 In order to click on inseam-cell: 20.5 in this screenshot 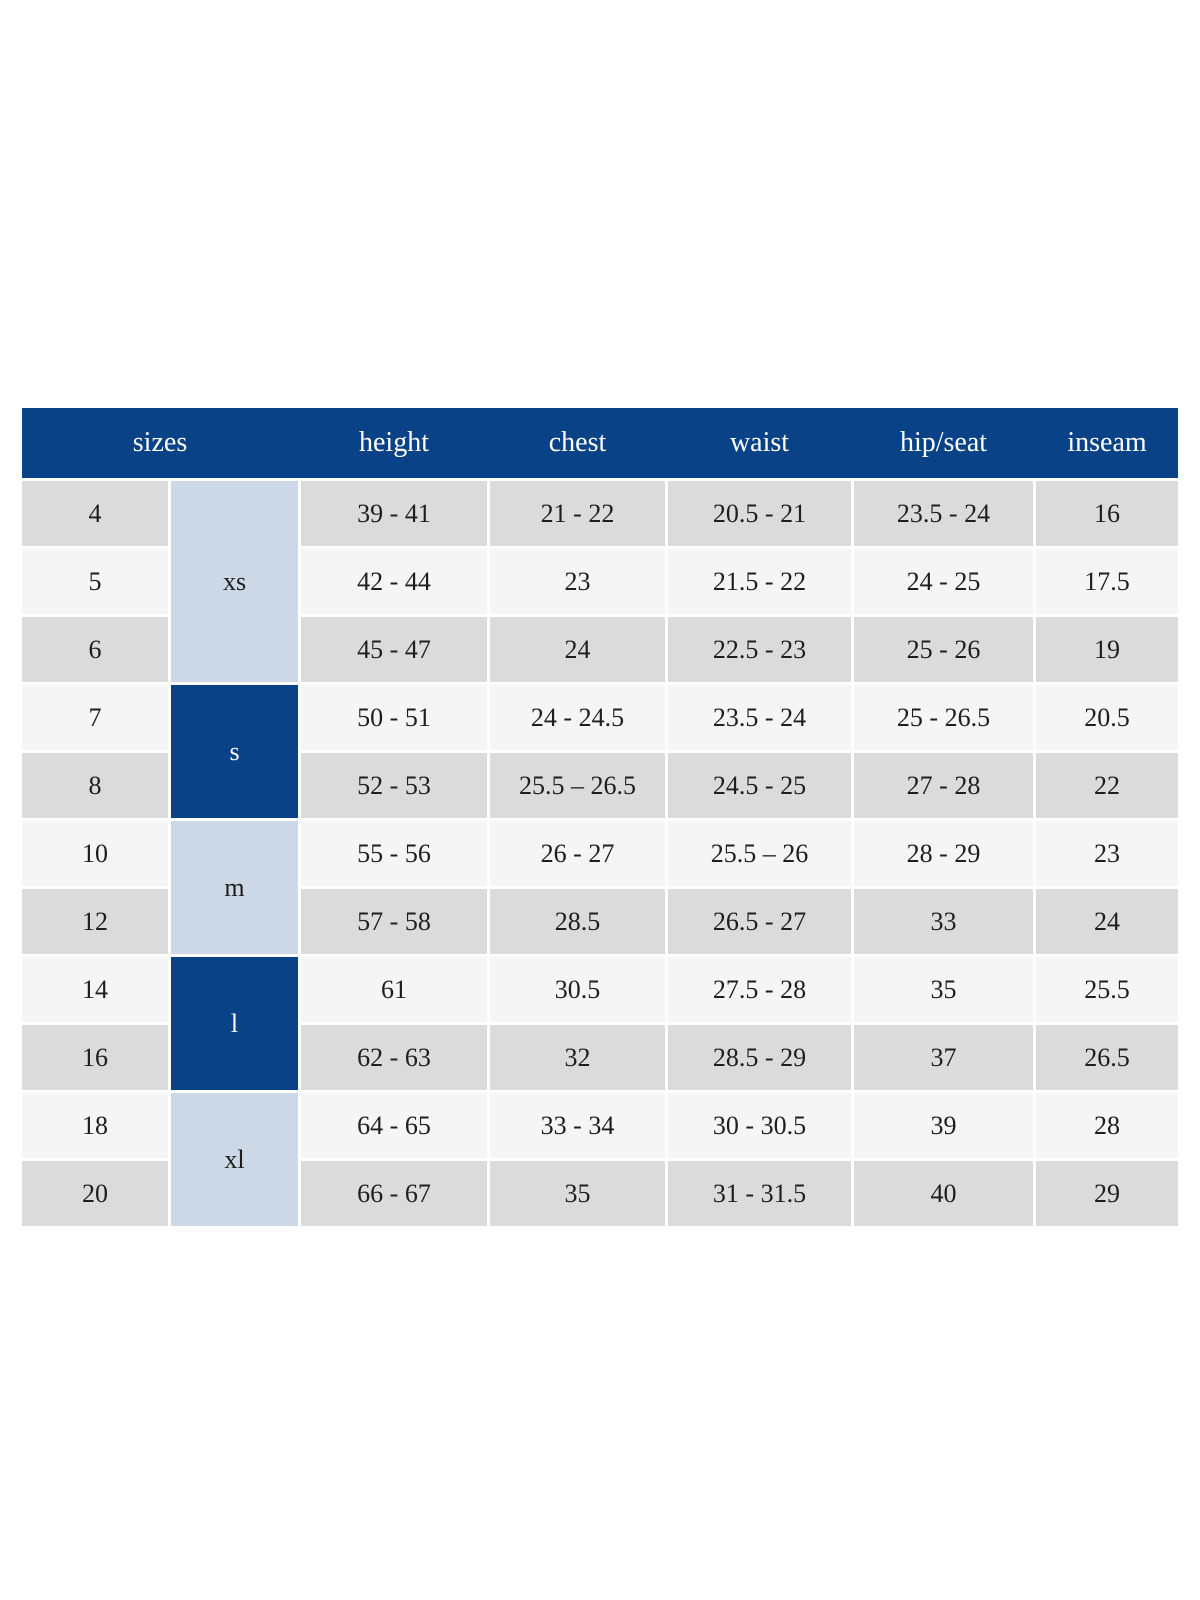, I will do `click(1107, 717)`.